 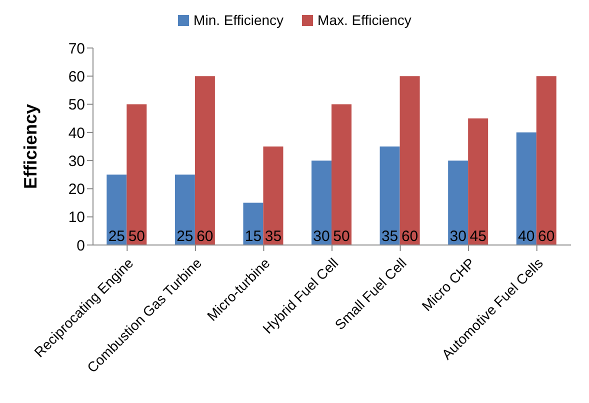 What do you see at coordinates (76, 77) in the screenshot?
I see `y-tick-label: 60` at bounding box center [76, 77].